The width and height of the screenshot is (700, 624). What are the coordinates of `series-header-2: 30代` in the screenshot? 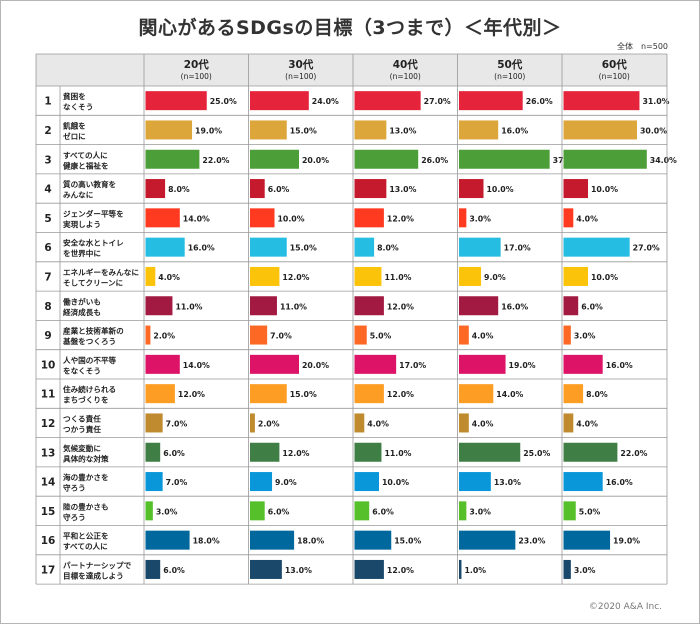 It's located at (301, 64).